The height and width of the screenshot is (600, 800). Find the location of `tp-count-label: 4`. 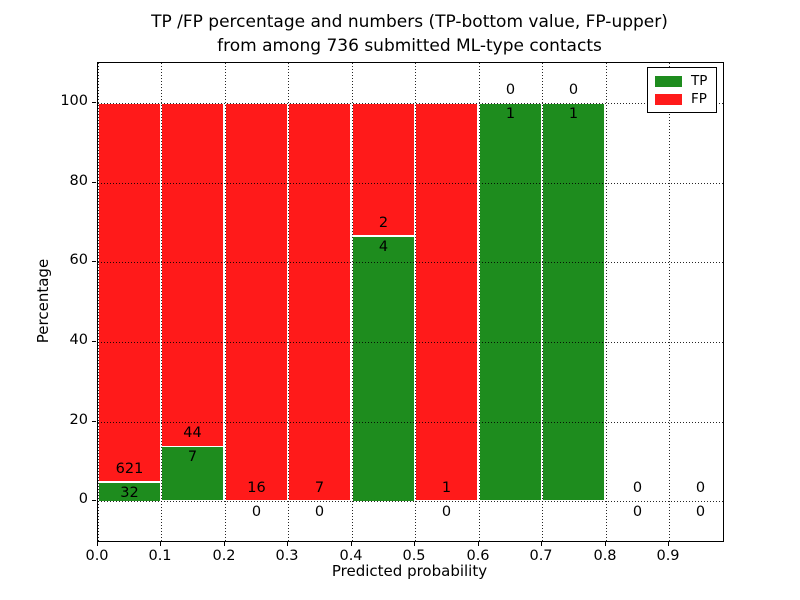

tp-count-label: 4 is located at coordinates (383, 247).